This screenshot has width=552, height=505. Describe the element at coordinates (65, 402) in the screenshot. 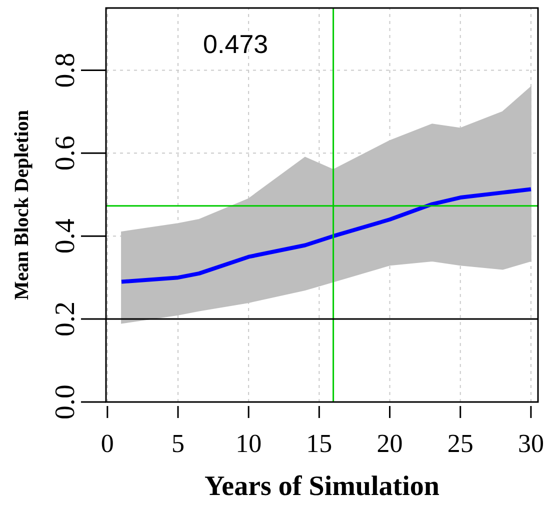

I see `y-tick-label: 0.0` at that location.